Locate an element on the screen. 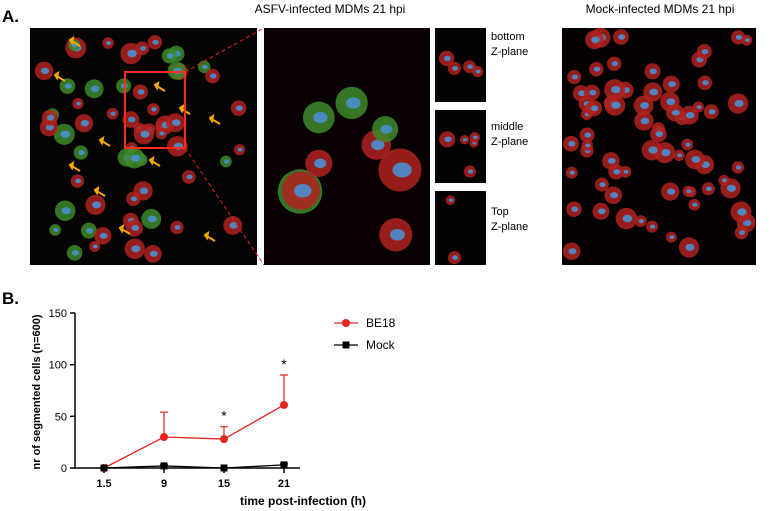 This screenshot has height=511, width=784. y-axis-label: nr of segmented cells (n=600) is located at coordinates (37, 391).